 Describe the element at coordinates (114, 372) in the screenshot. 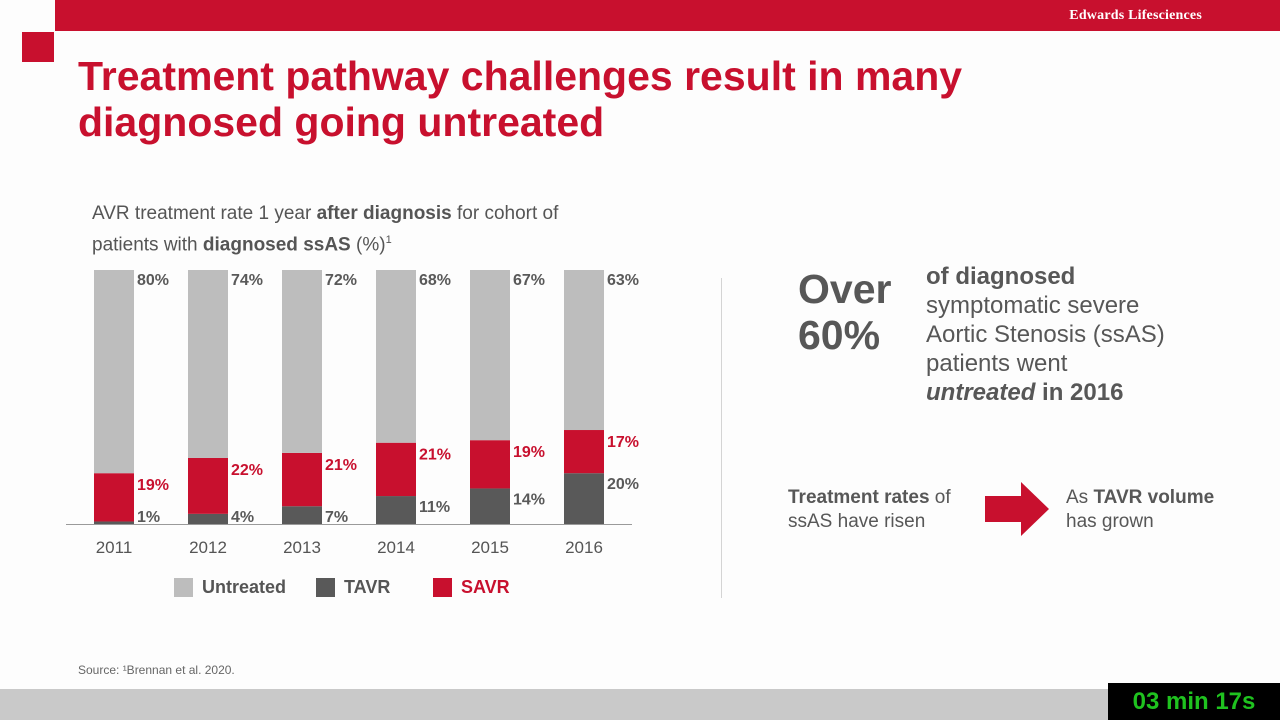

I see `bar-untreated-2011` at that location.